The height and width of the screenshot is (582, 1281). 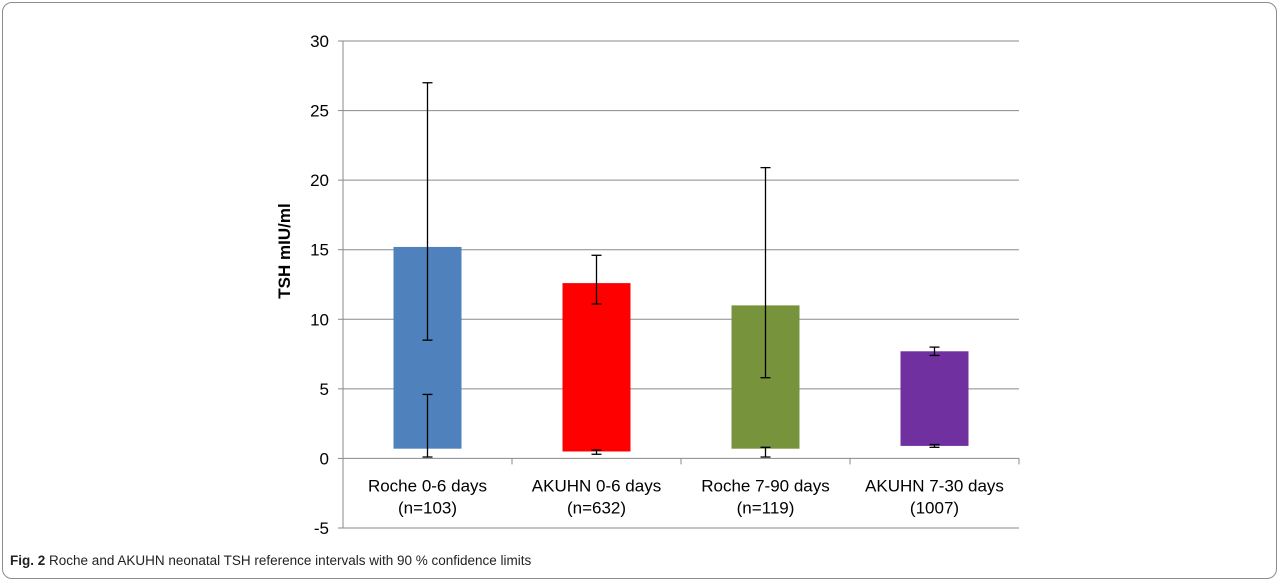 What do you see at coordinates (765, 485) in the screenshot?
I see `x-category-label: Roche 7-90 days` at bounding box center [765, 485].